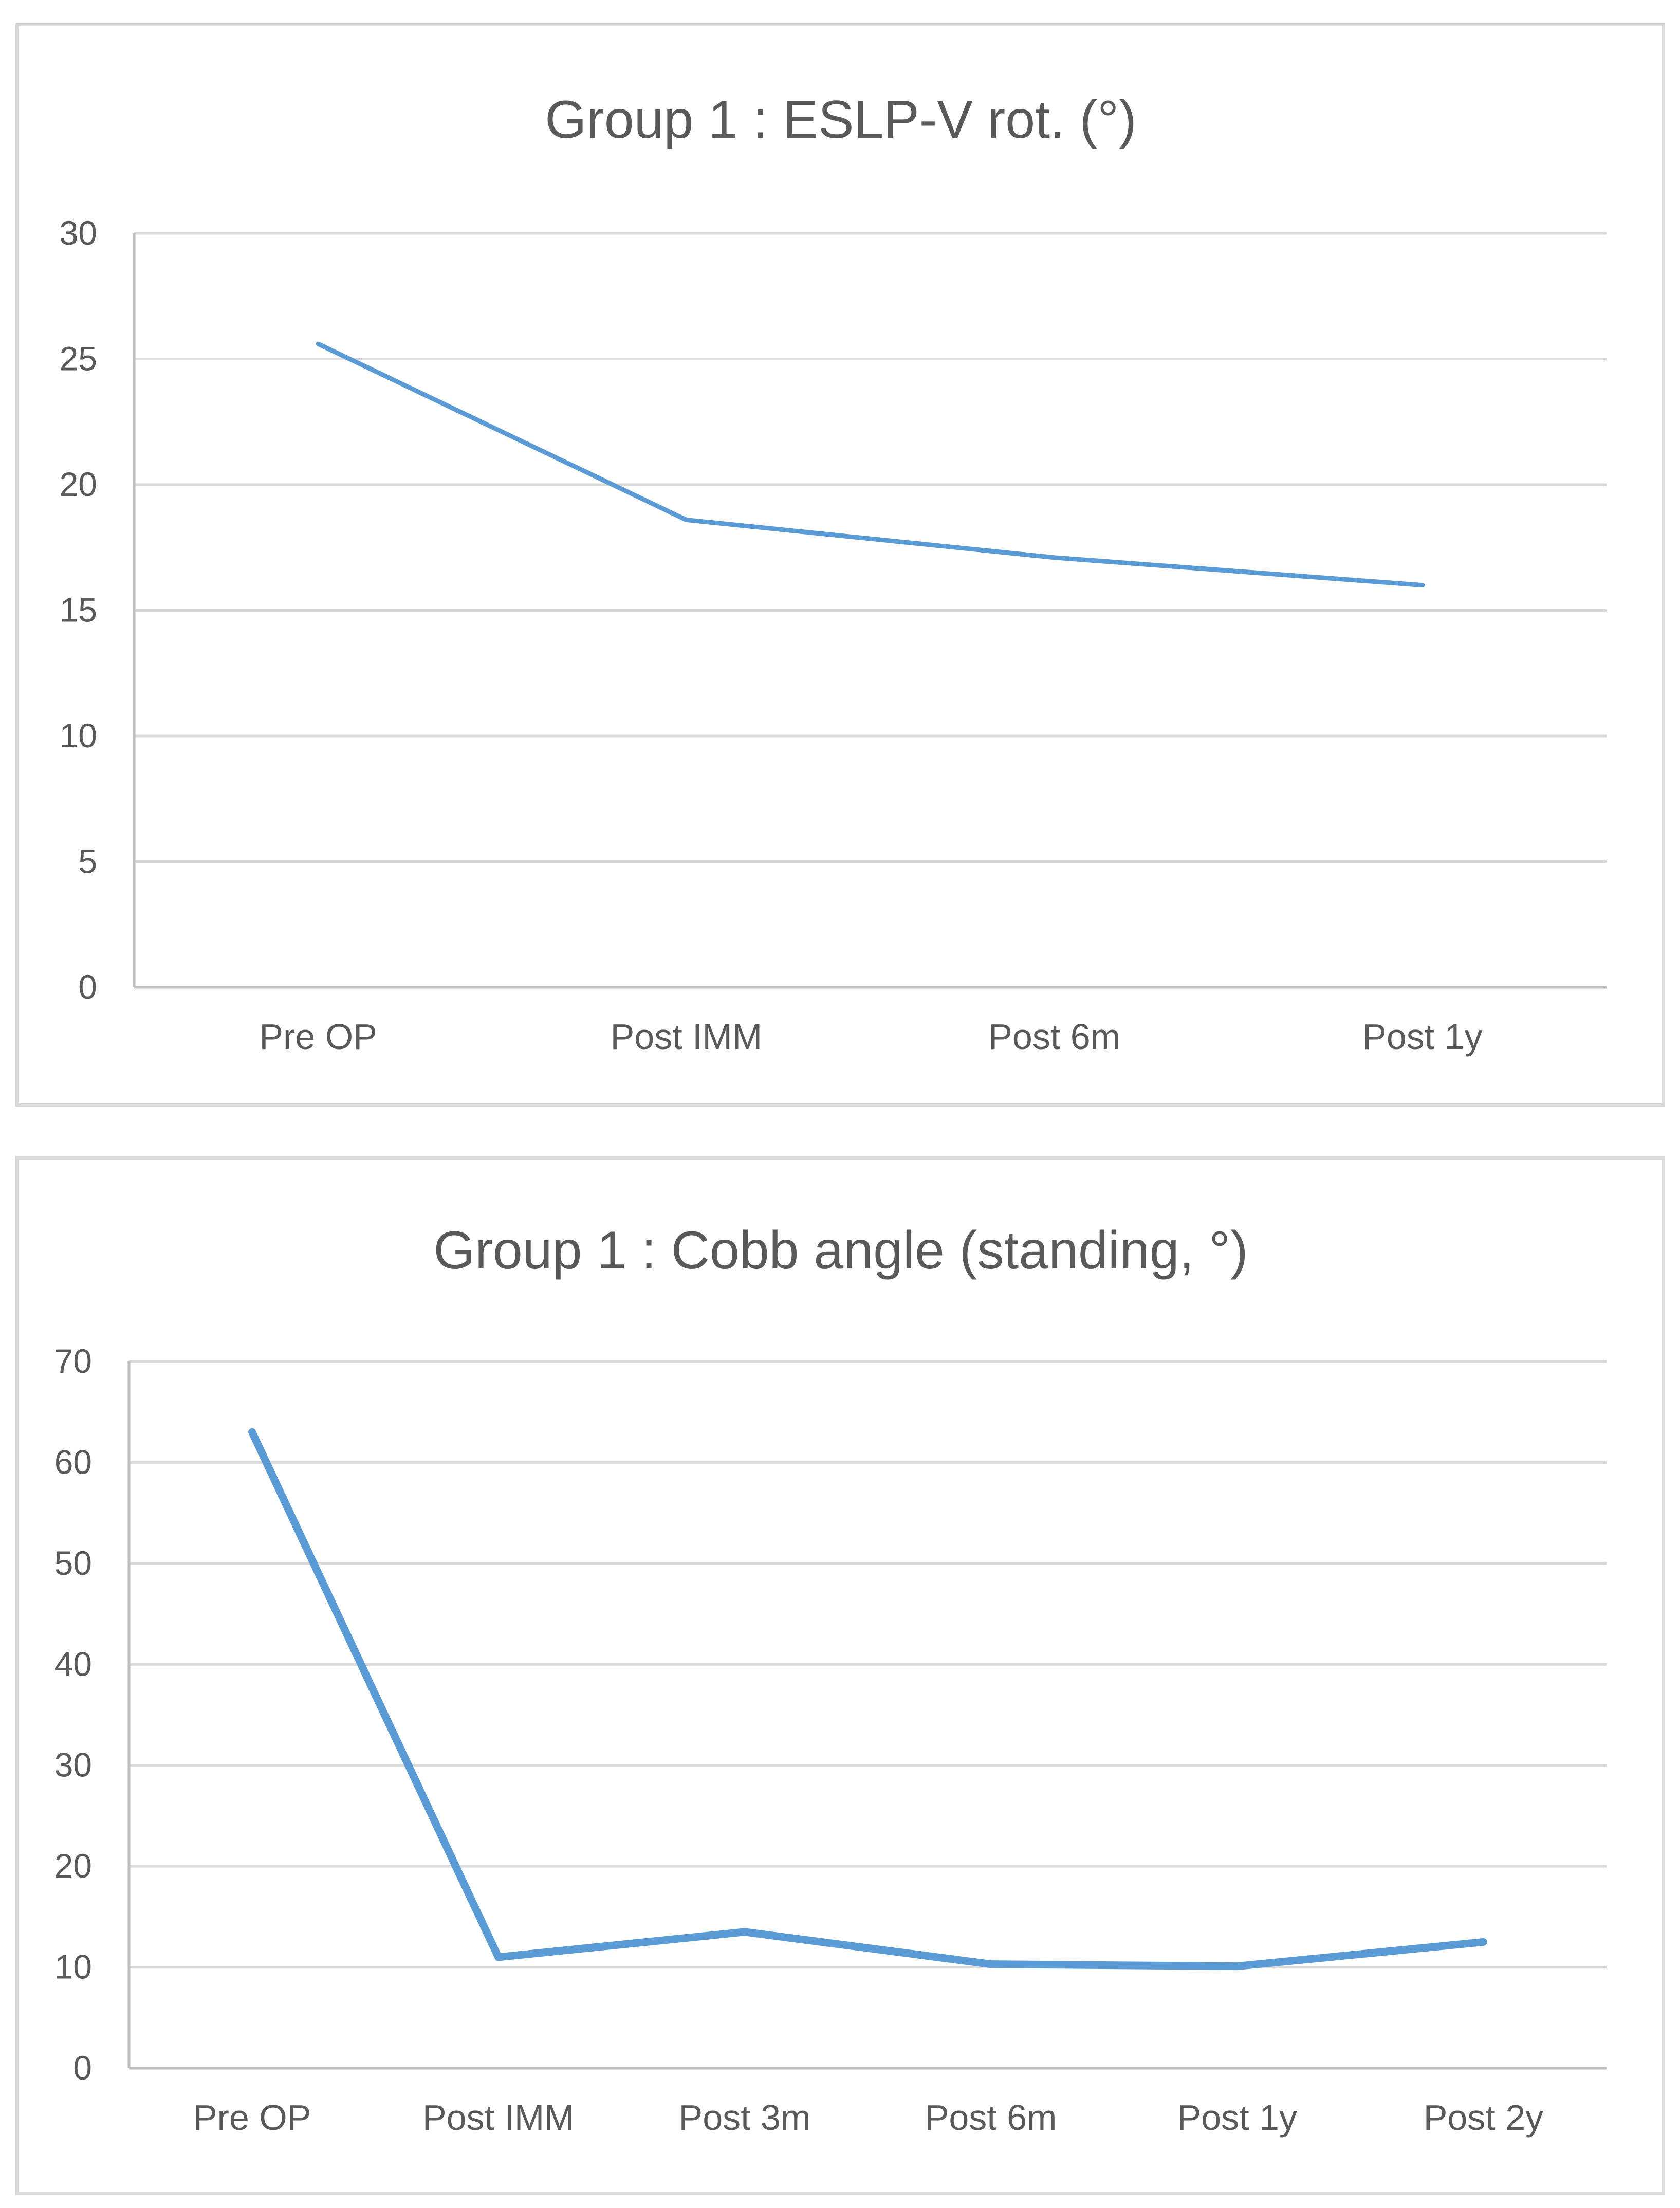 The image size is (1680, 2208). Describe the element at coordinates (87, 861) in the screenshot. I see `y-tick-label: 5` at that location.